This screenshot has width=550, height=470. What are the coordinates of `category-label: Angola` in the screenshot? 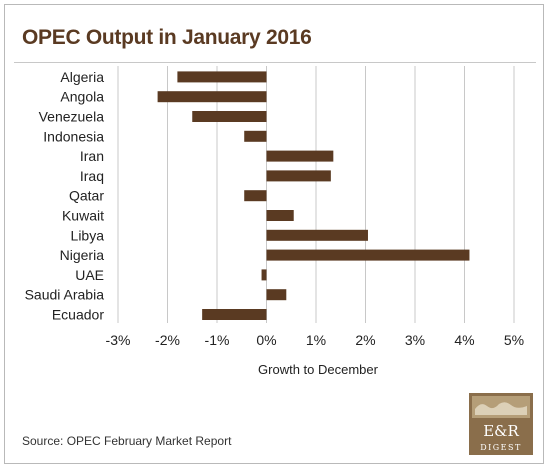 It's located at (82, 97).